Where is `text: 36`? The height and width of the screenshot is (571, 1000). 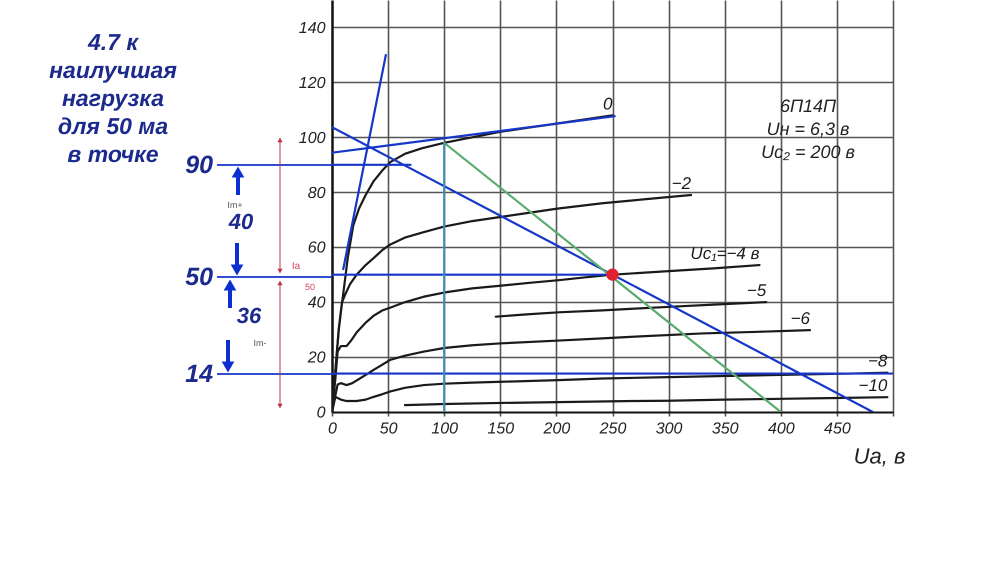
text: 36 is located at coordinates (249, 315).